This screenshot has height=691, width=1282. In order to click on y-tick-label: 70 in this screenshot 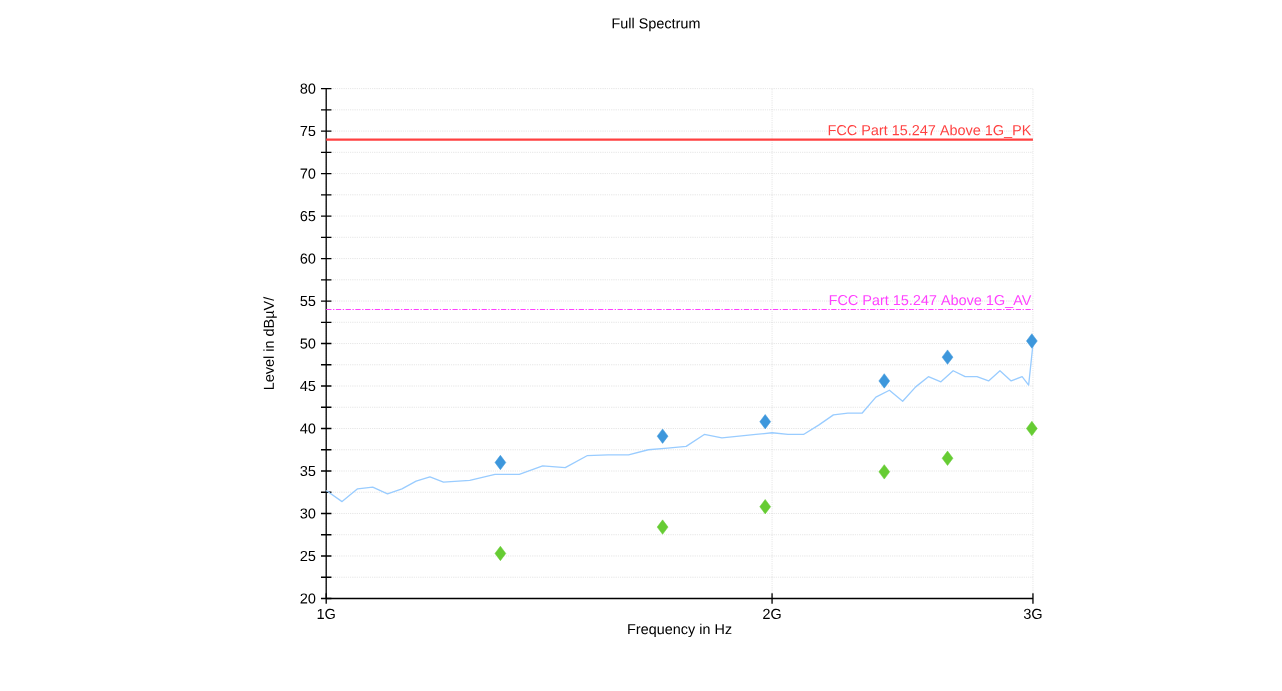, I will do `click(308, 173)`.